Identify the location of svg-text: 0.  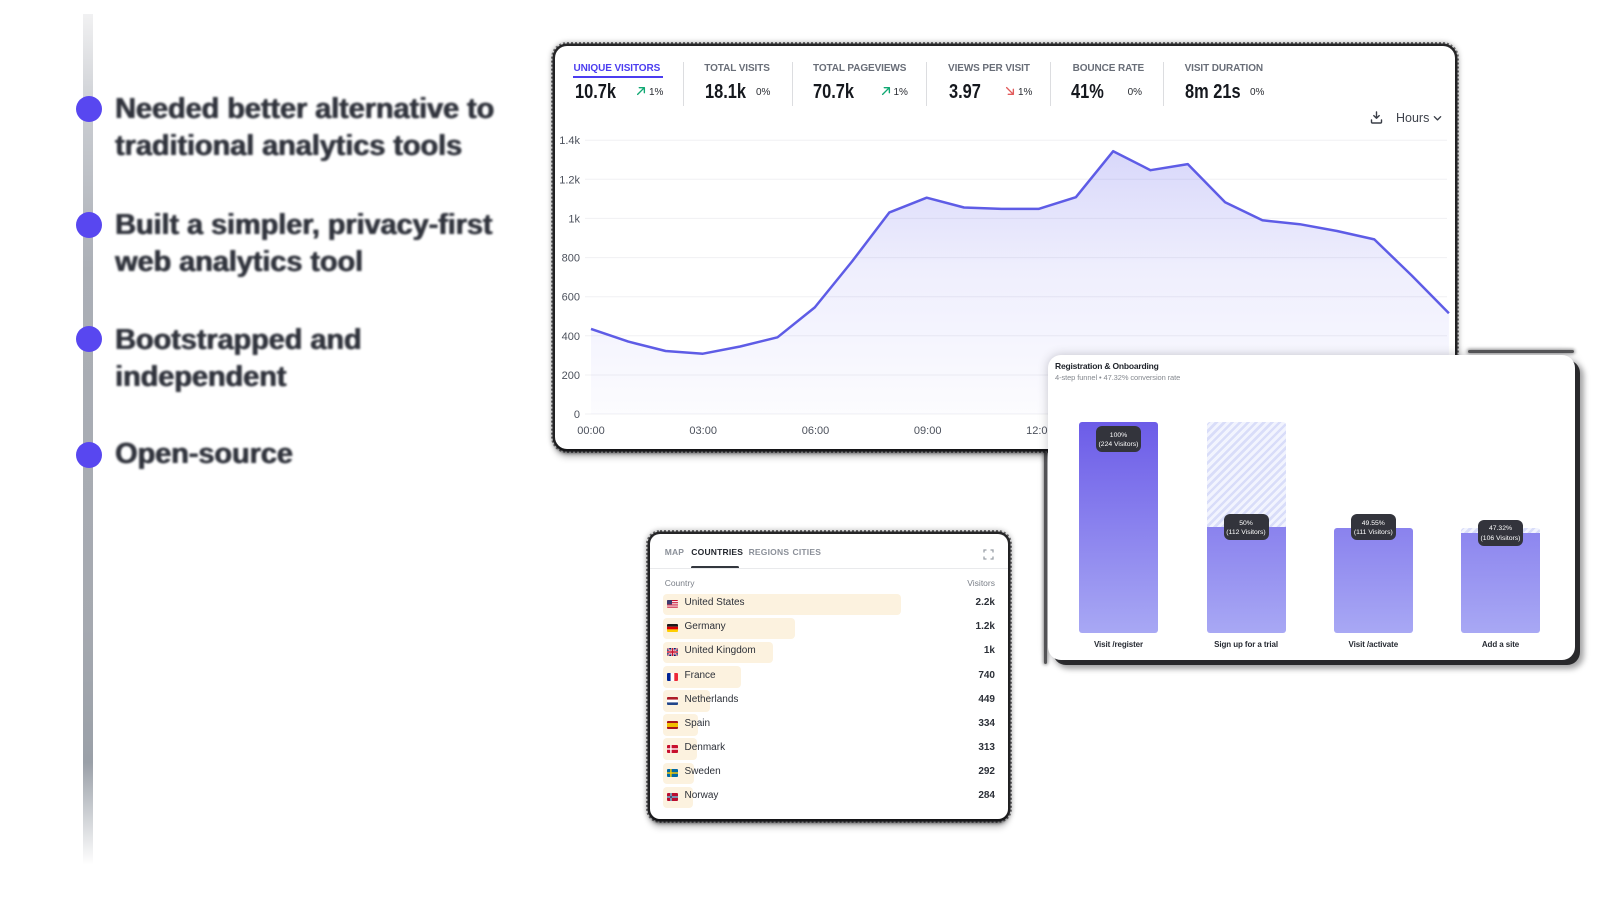
(577, 415).